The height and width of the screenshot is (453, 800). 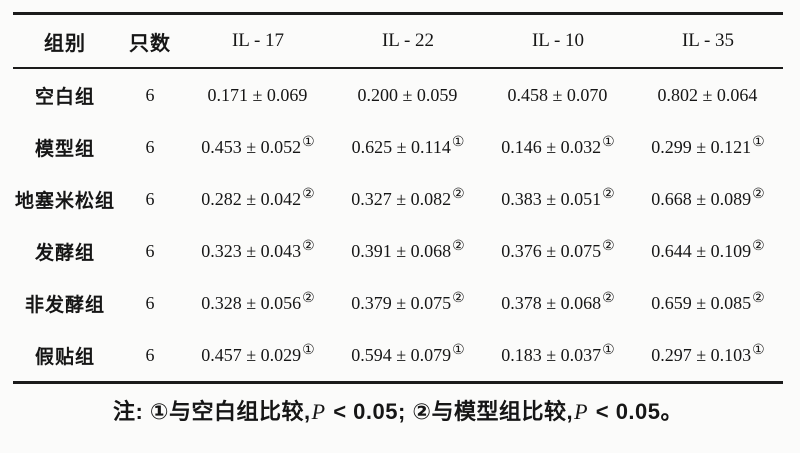 I want to click on group-label: 非发酵组, so click(x=64, y=305).